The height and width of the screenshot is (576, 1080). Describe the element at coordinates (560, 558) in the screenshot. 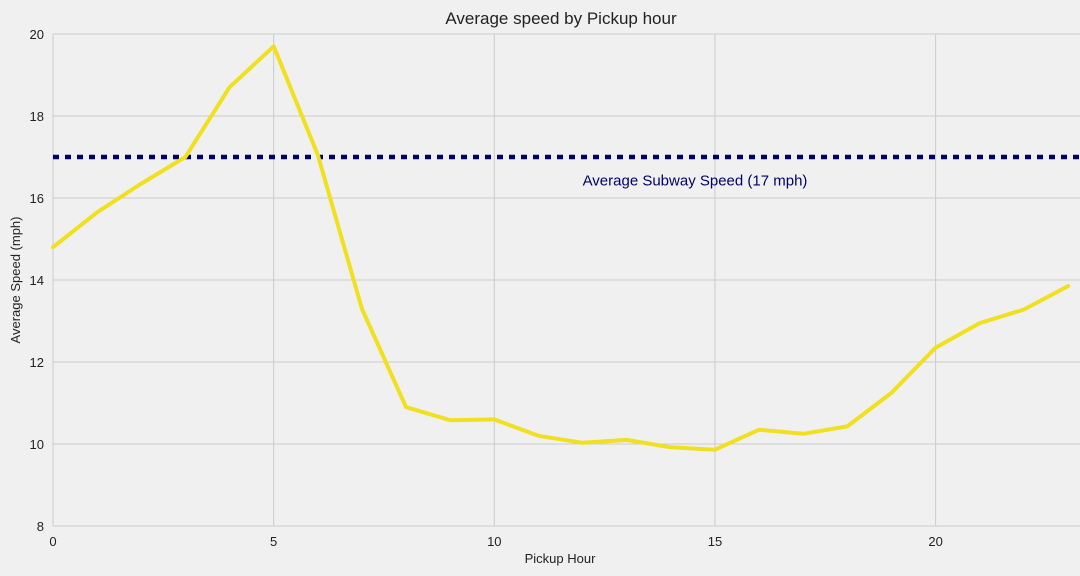

I see `x-axis-title: Pickup Hour` at that location.